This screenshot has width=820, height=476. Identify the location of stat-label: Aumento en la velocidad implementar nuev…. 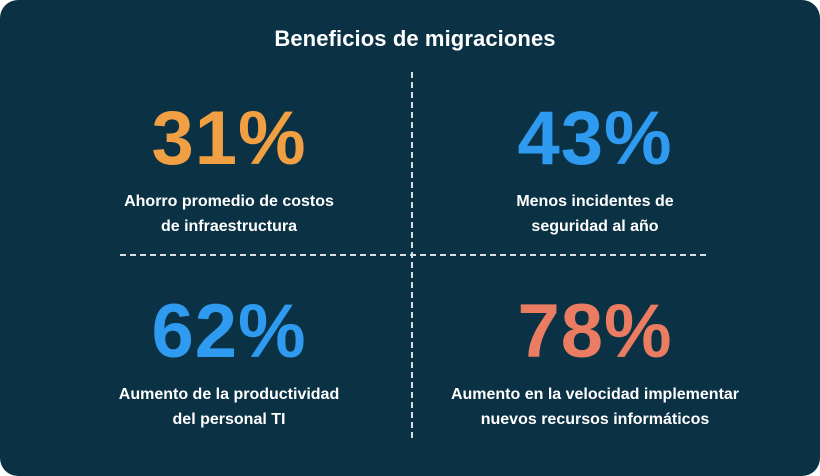
(595, 407).